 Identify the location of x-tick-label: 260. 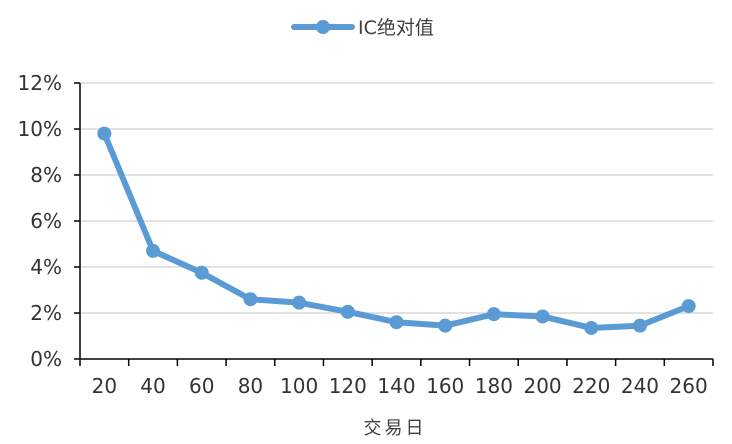
(689, 386).